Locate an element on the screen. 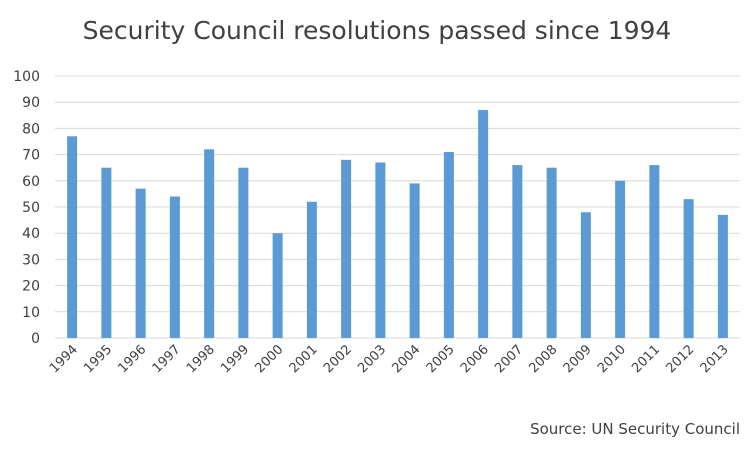  y-tick-label: 10 is located at coordinates (31, 313).